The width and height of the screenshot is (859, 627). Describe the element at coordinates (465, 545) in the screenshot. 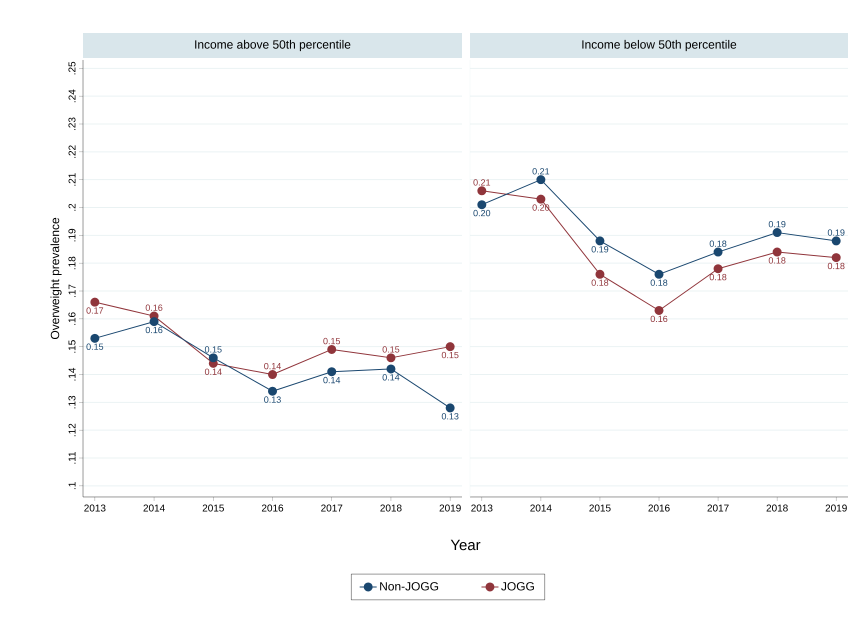

I see `x-axis-title: Year` at that location.